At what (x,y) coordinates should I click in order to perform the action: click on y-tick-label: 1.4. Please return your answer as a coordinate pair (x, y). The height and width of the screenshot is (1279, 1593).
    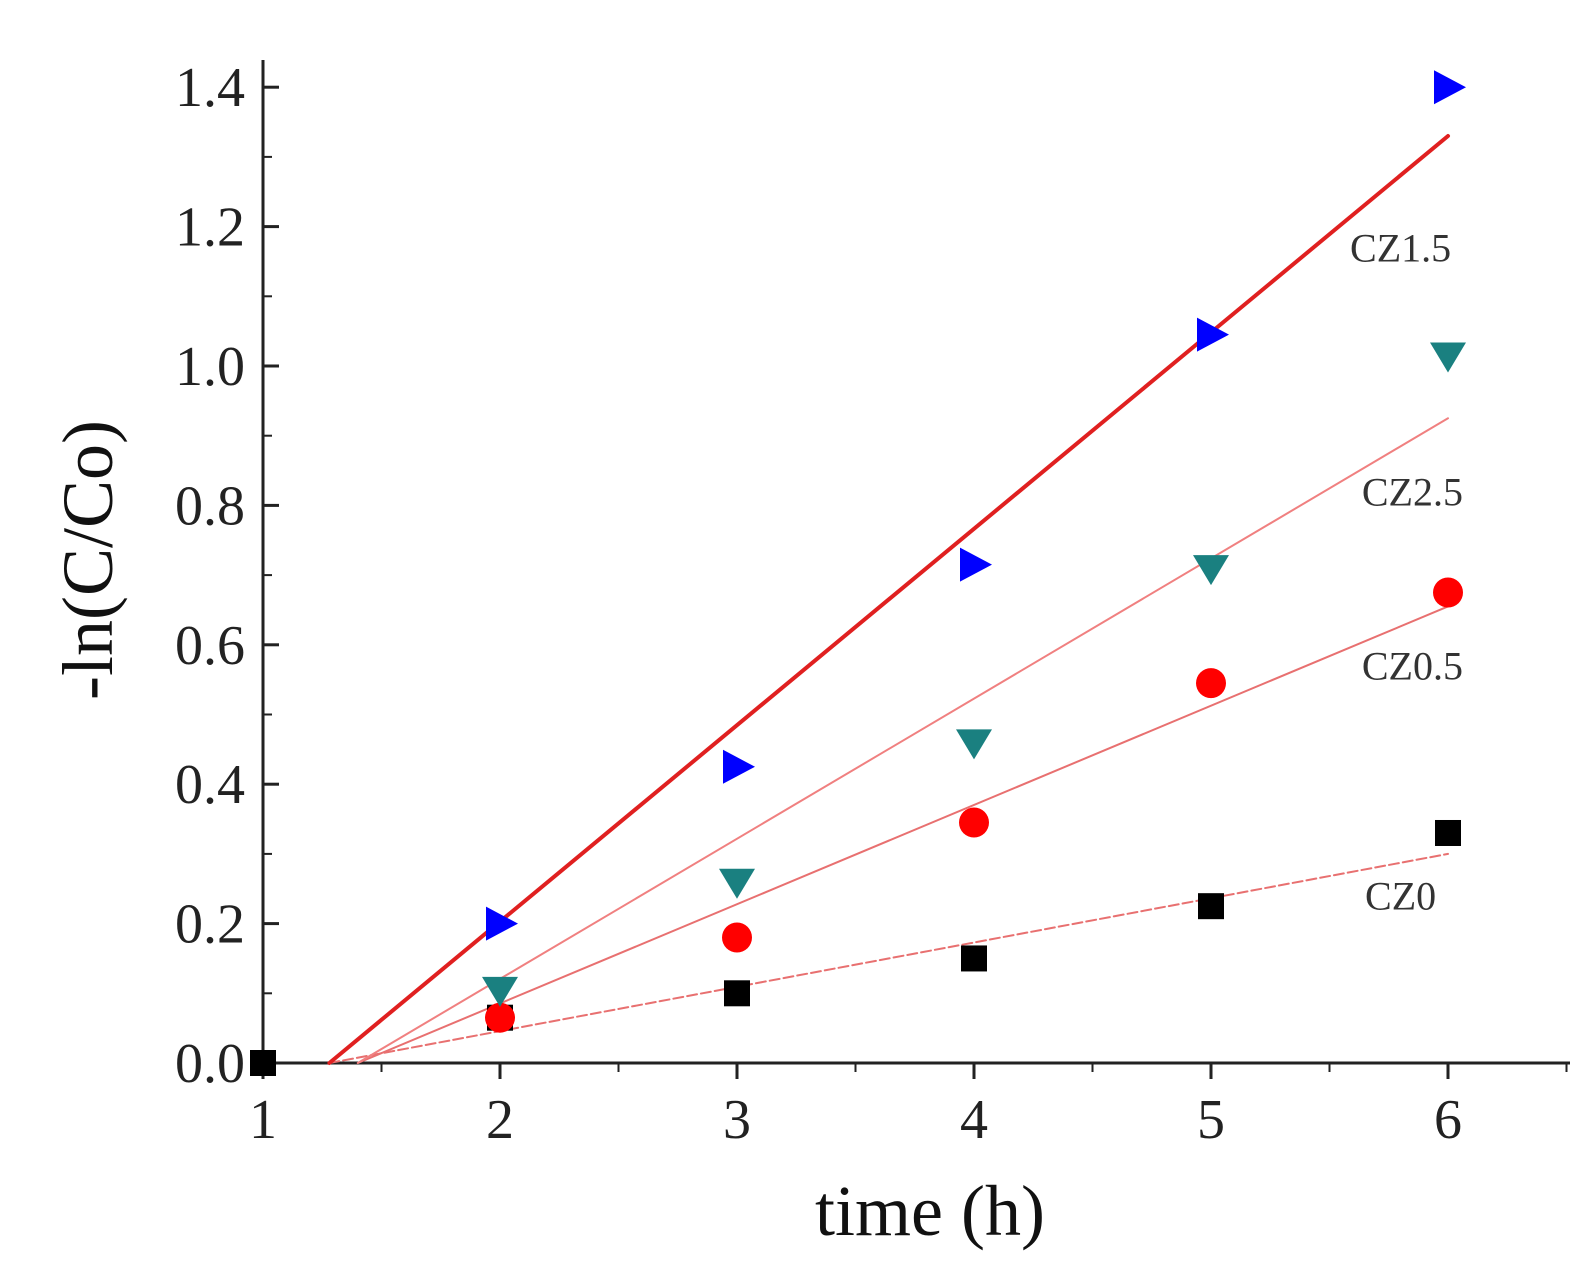
    Looking at the image, I should click on (210, 88).